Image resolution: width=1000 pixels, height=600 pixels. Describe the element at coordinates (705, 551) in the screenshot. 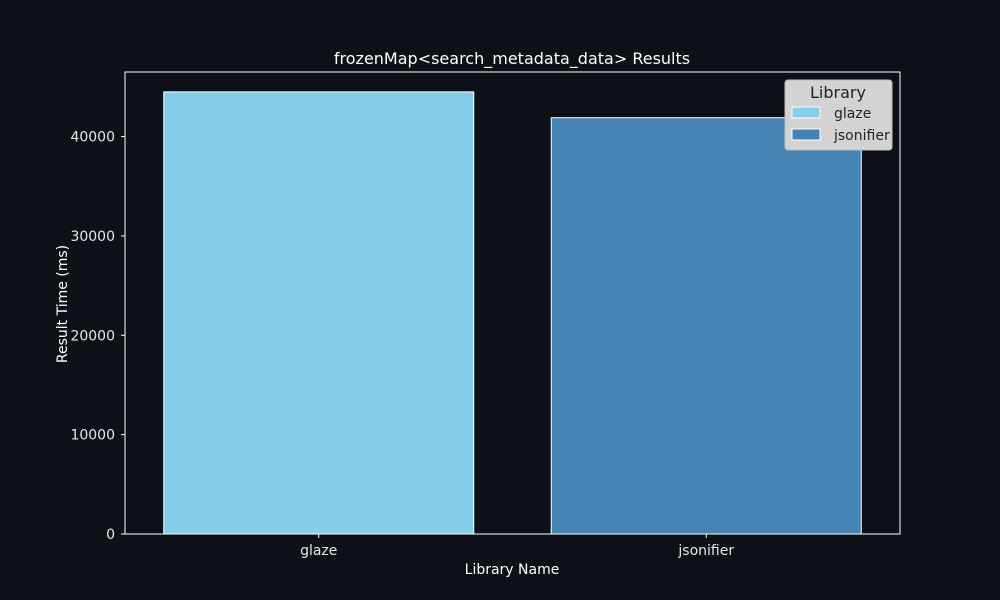

I see `x-tick-label: jsonifier` at that location.